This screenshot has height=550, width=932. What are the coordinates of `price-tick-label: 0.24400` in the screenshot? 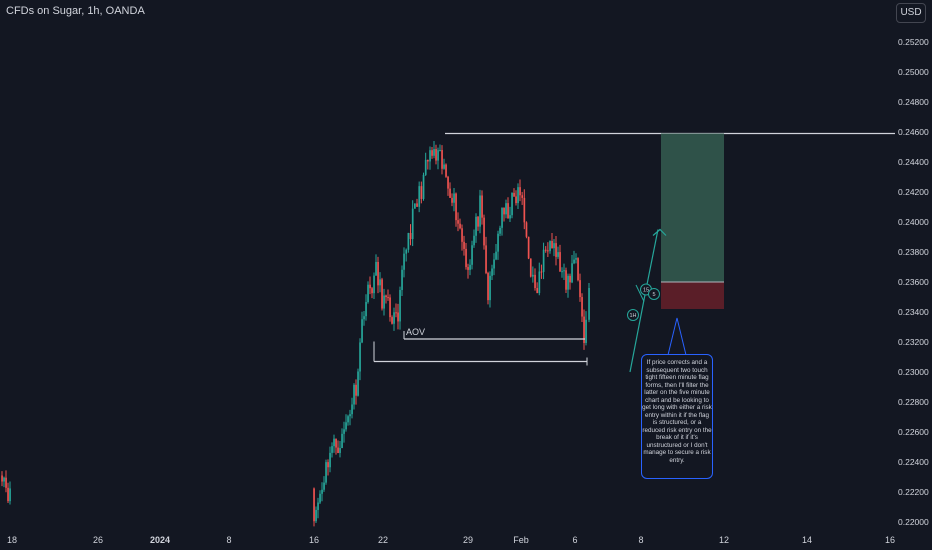 It's located at (913, 162).